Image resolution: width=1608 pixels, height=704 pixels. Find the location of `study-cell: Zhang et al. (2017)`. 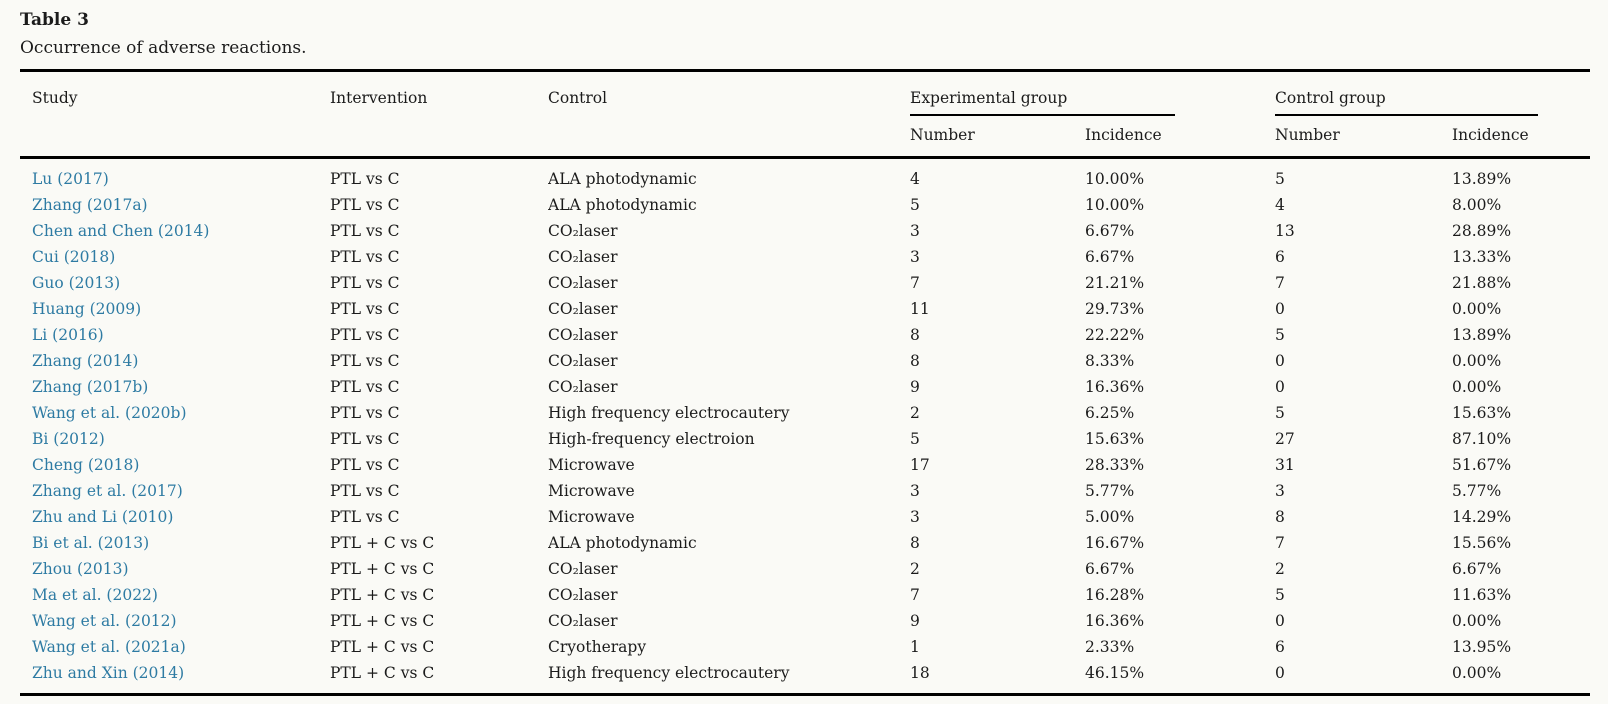

study-cell: Zhang et al. (2017) is located at coordinates (175, 491).